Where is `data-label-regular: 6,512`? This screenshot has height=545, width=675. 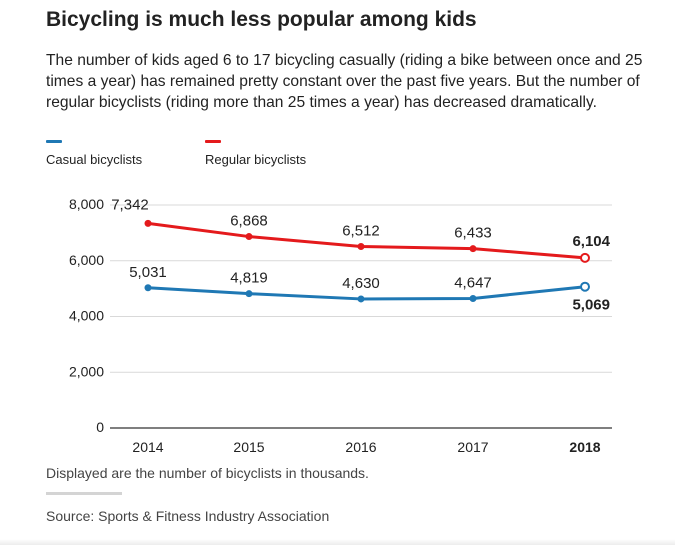
data-label-regular: 6,512 is located at coordinates (361, 230).